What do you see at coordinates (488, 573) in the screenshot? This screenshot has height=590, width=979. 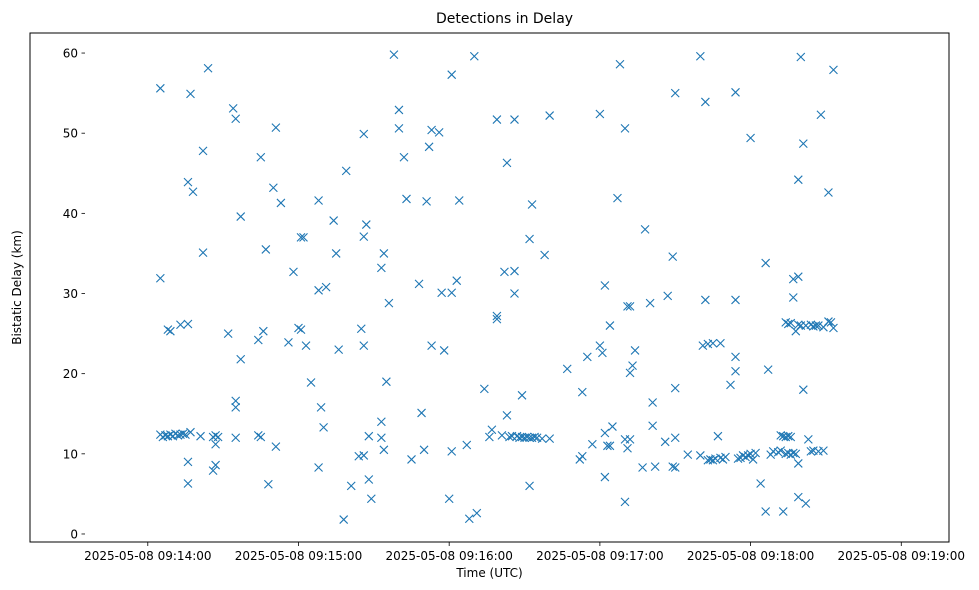 I see `x-axis-label: Time (UTC)` at bounding box center [488, 573].